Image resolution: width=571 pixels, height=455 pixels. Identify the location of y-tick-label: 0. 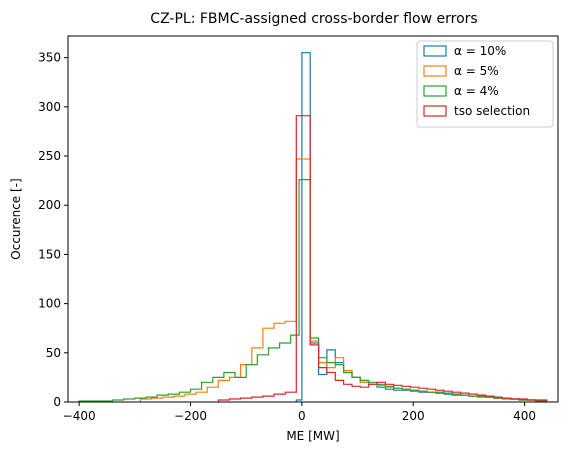
(57, 402).